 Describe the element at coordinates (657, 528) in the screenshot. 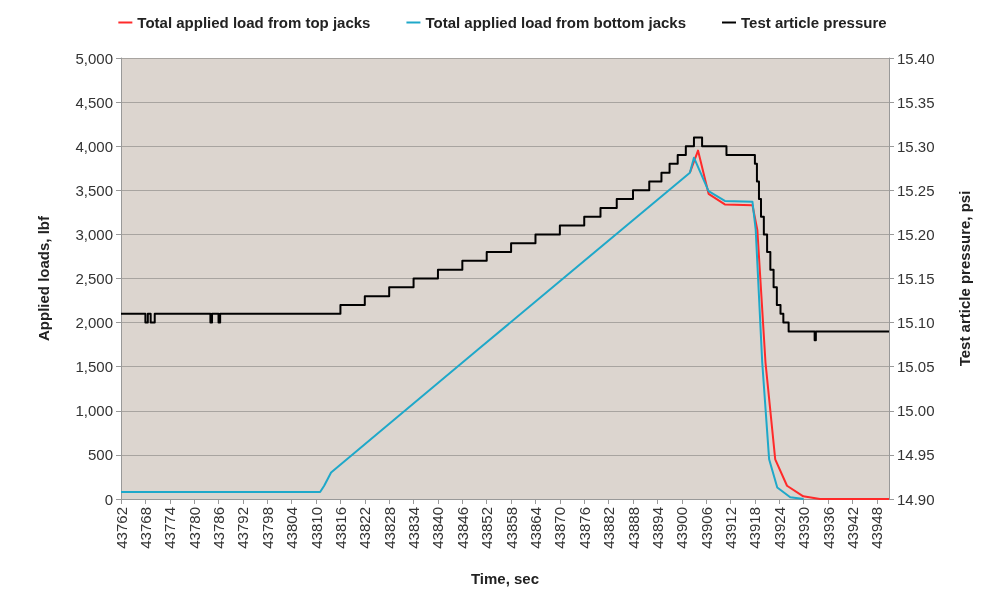

I see `x-tick-label: 43894` at that location.